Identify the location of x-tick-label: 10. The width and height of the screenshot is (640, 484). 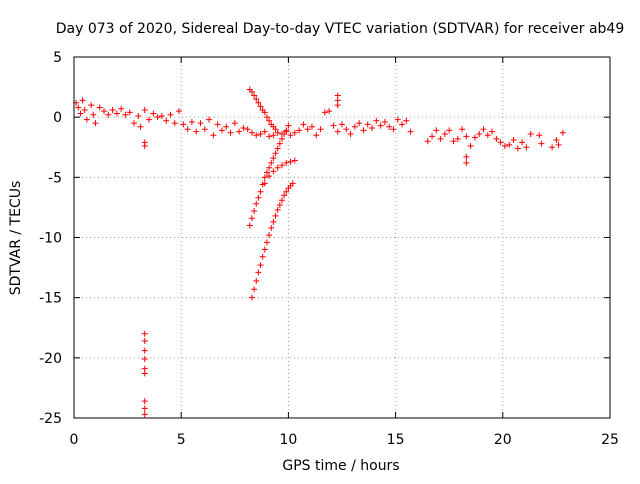
(288, 440).